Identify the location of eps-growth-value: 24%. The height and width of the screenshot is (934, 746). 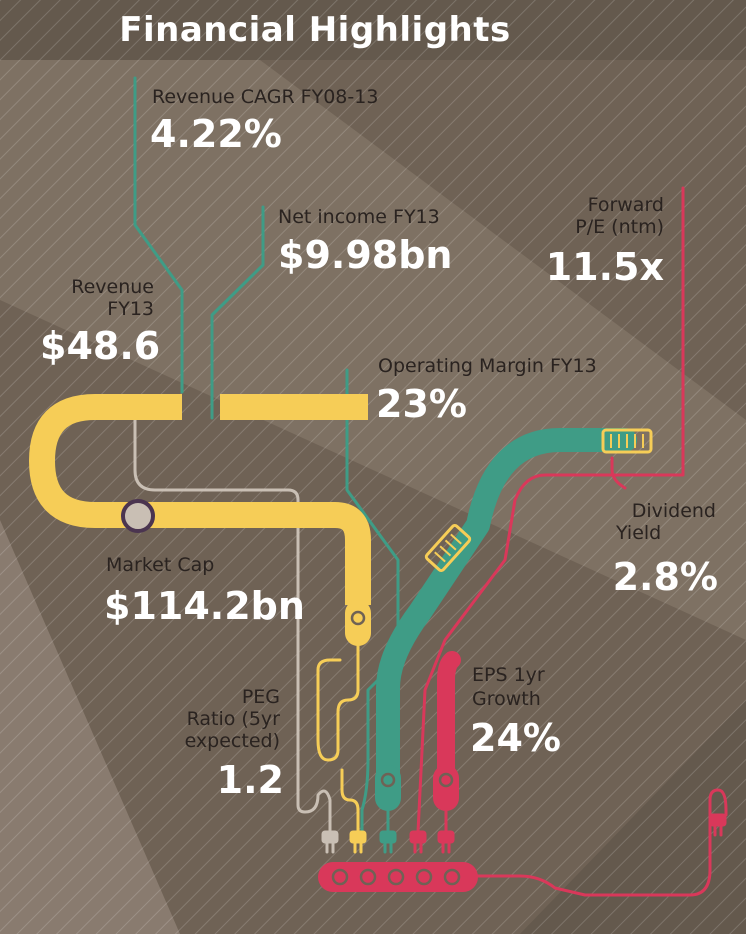
(515, 738).